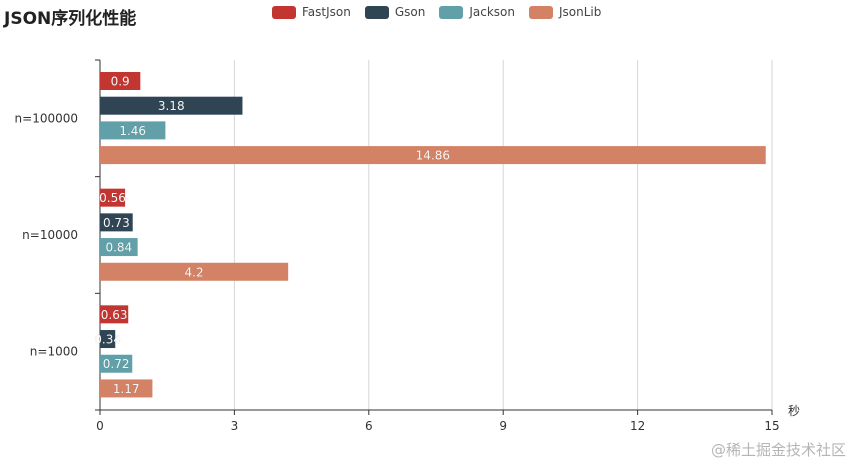 The width and height of the screenshot is (860, 470). I want to click on legend-item-jsonlib: JsonLib, so click(565, 12).